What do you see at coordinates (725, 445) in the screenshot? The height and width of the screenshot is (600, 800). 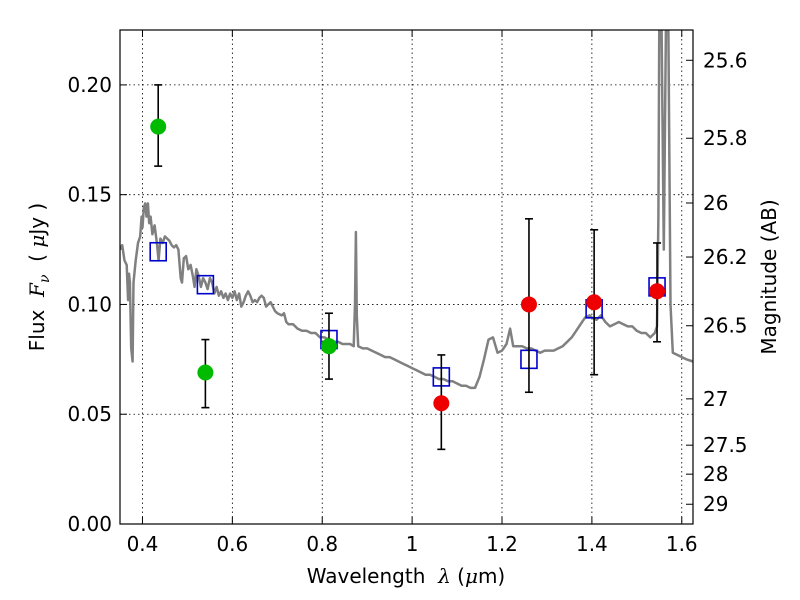 I see `right-tick-label: 27.5` at bounding box center [725, 445].